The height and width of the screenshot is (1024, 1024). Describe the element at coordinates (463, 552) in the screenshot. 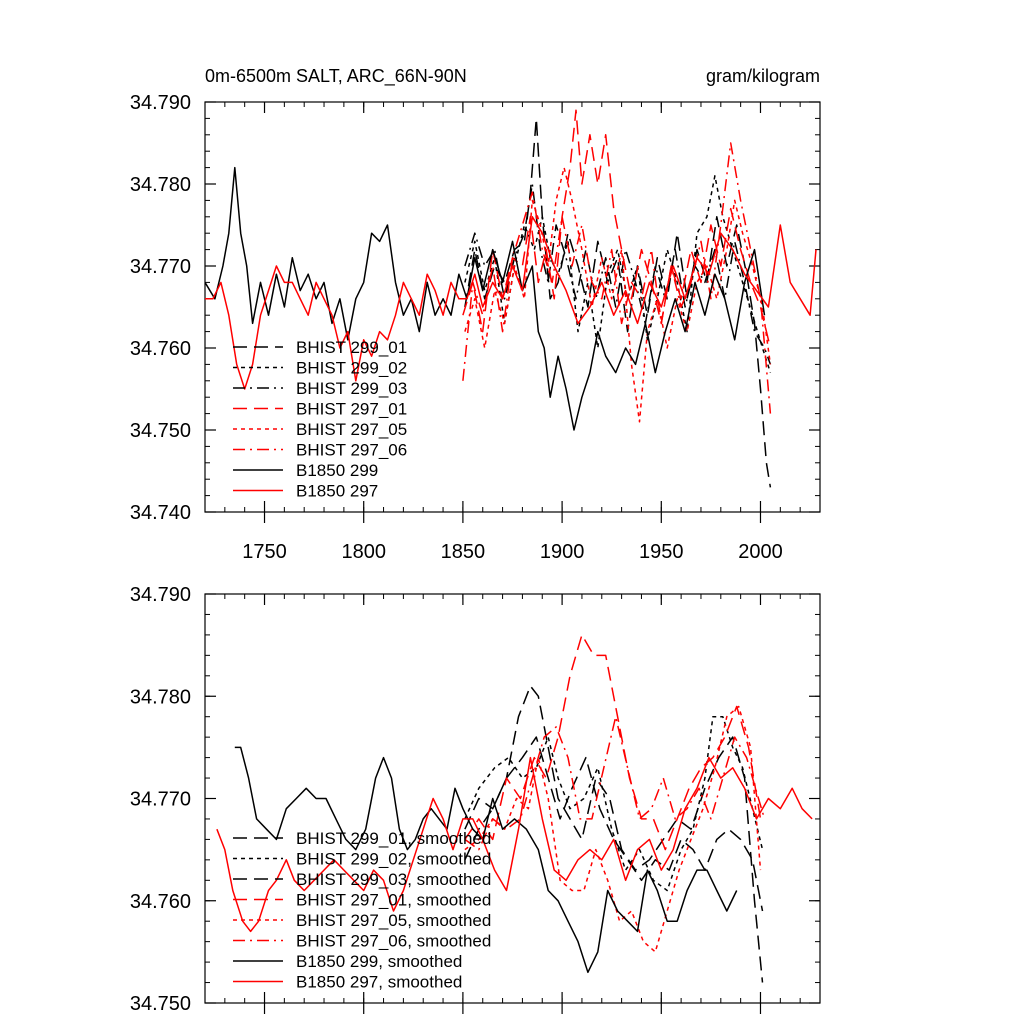

I see `x-tick-label: 1850` at that location.